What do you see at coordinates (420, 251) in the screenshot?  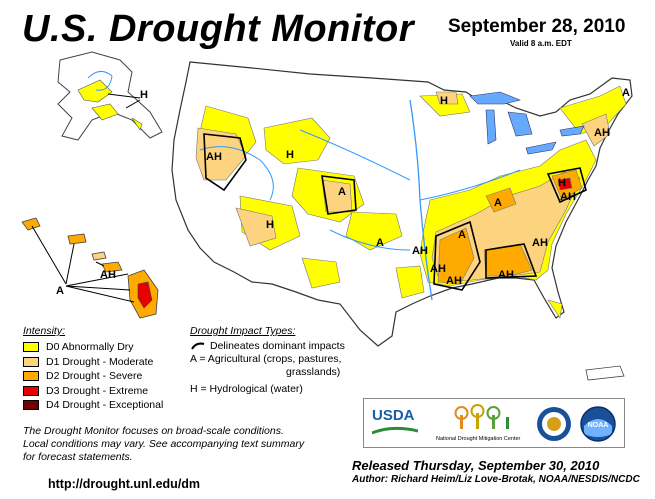 I see `label-ah-south: AH` at bounding box center [420, 251].